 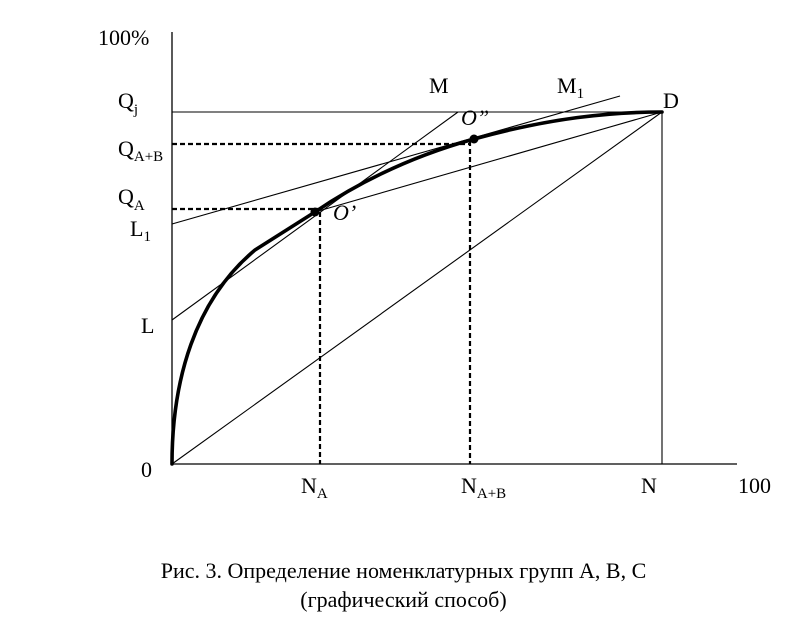 I want to click on label-l1: L1, so click(x=140, y=230).